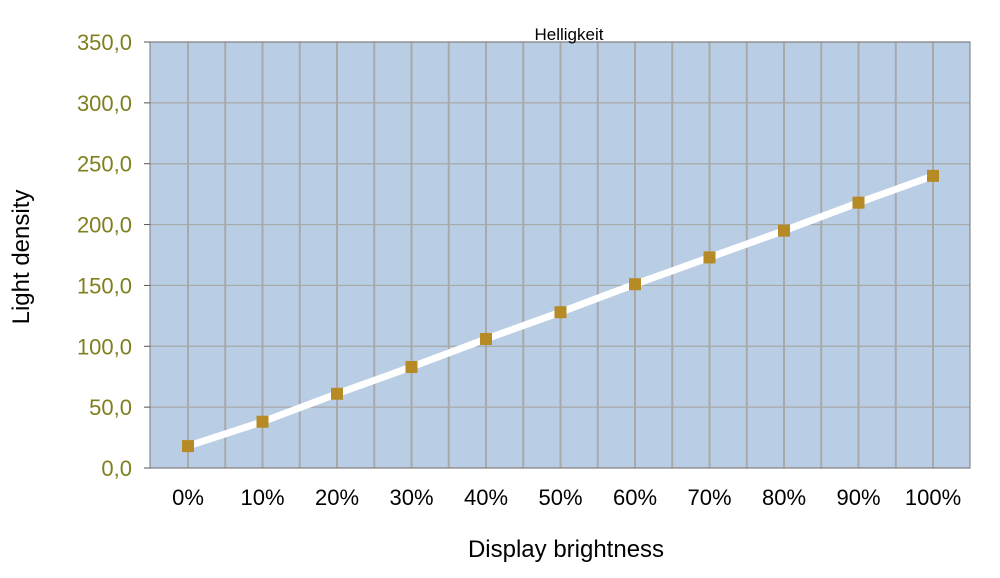 The image size is (1000, 578). What do you see at coordinates (104, 103) in the screenshot?
I see `y-tick-label: 300,0` at bounding box center [104, 103].